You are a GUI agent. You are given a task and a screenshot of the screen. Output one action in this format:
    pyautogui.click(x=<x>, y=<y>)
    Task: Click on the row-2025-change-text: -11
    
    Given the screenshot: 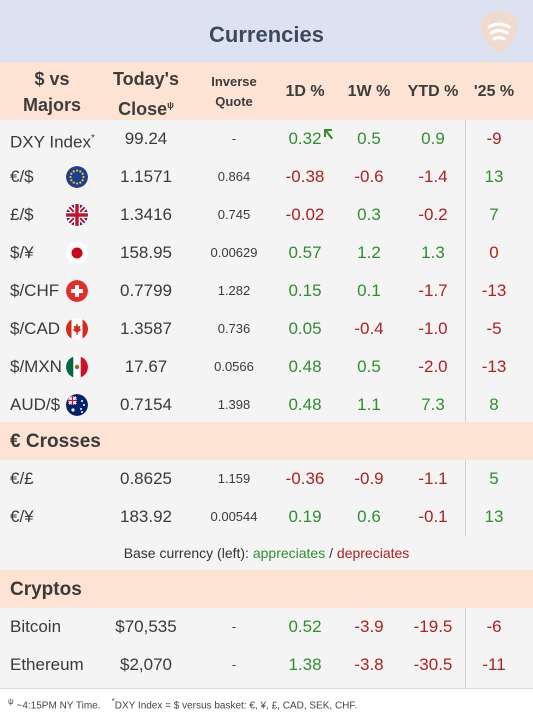 What is the action you would take?
    pyautogui.click(x=494, y=664)
    